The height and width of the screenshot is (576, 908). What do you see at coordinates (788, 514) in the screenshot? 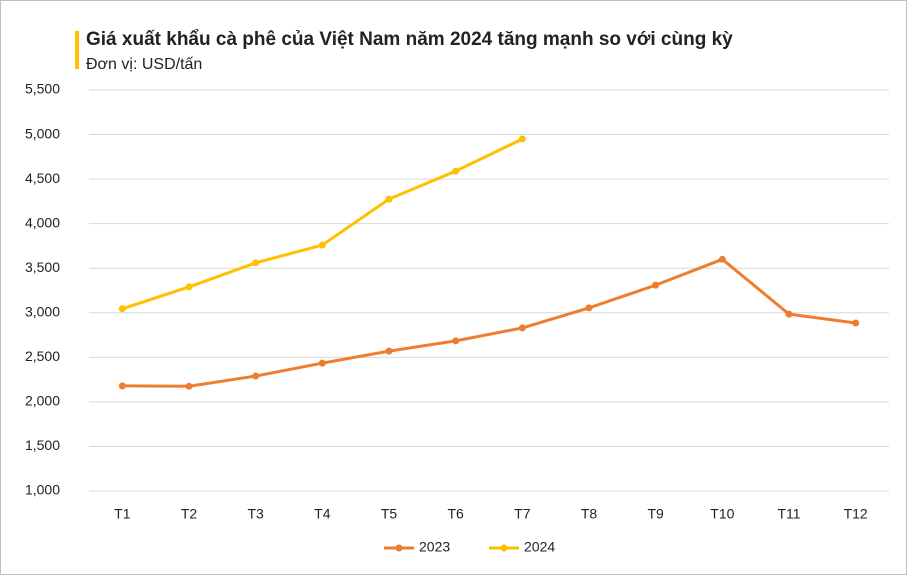
I see `x-tick-label: T11` at bounding box center [788, 514].